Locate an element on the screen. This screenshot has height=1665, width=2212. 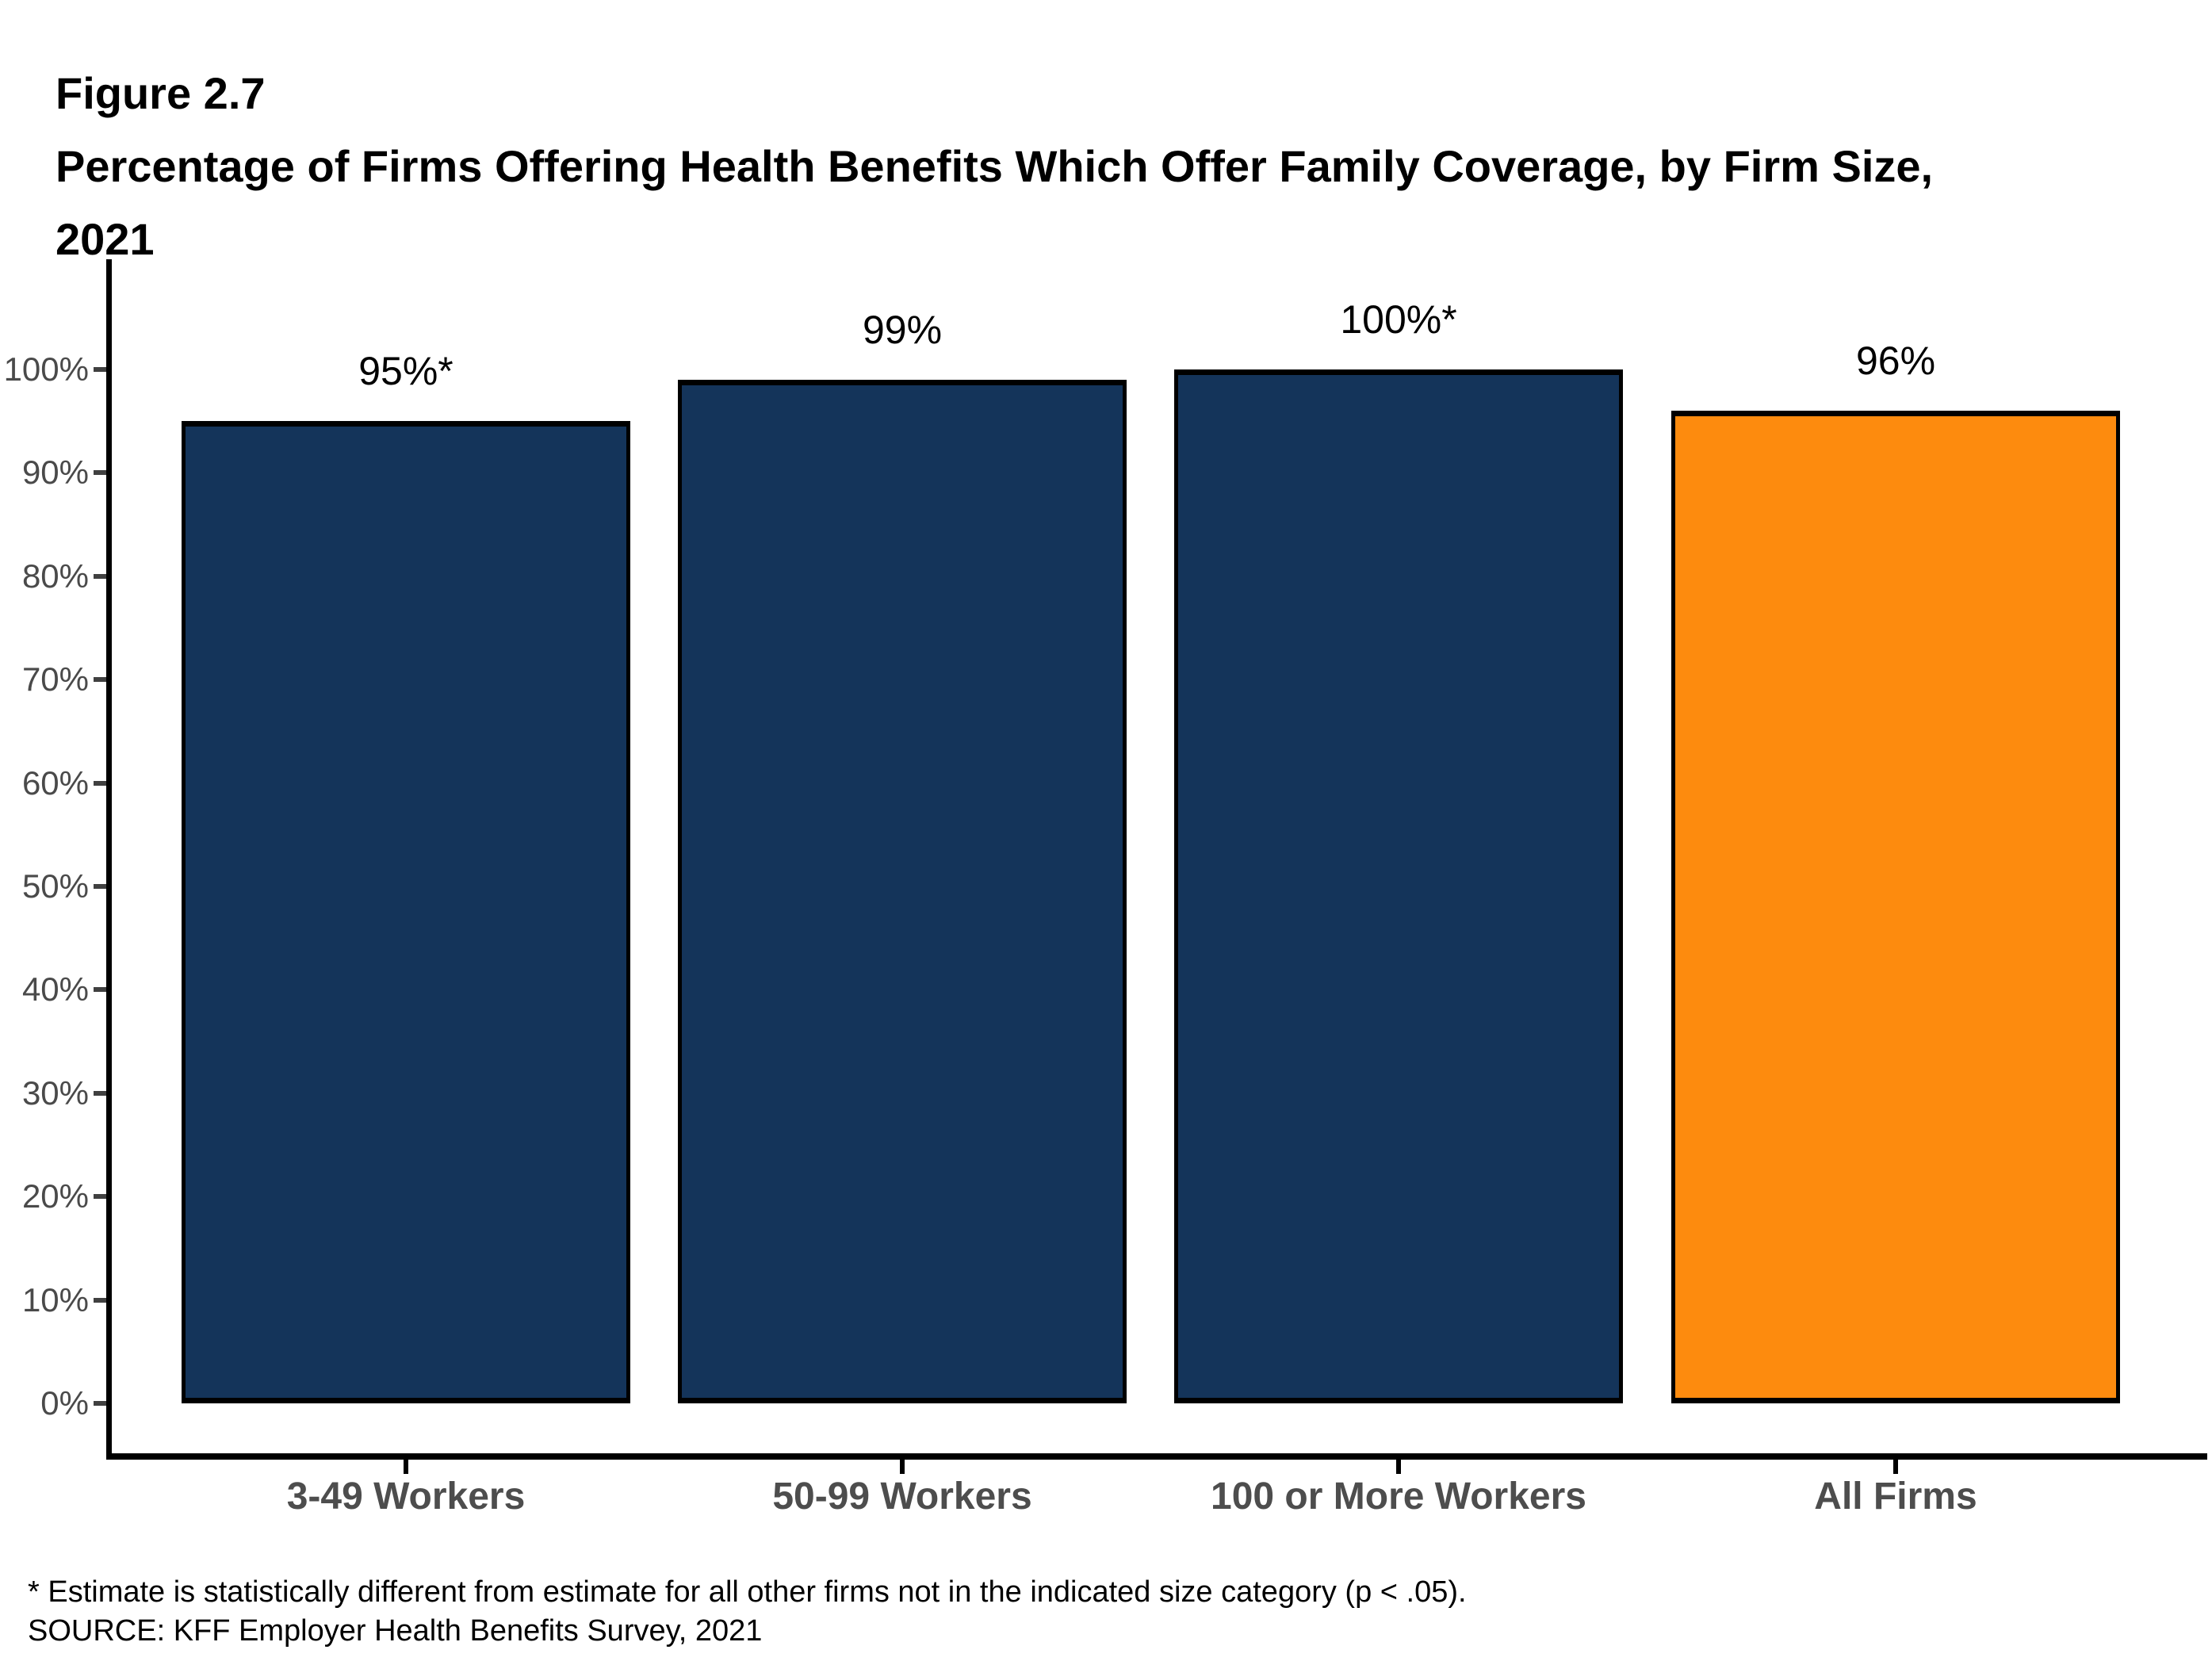
x-tick-mark-3-49-workers is located at coordinates (406, 1467).